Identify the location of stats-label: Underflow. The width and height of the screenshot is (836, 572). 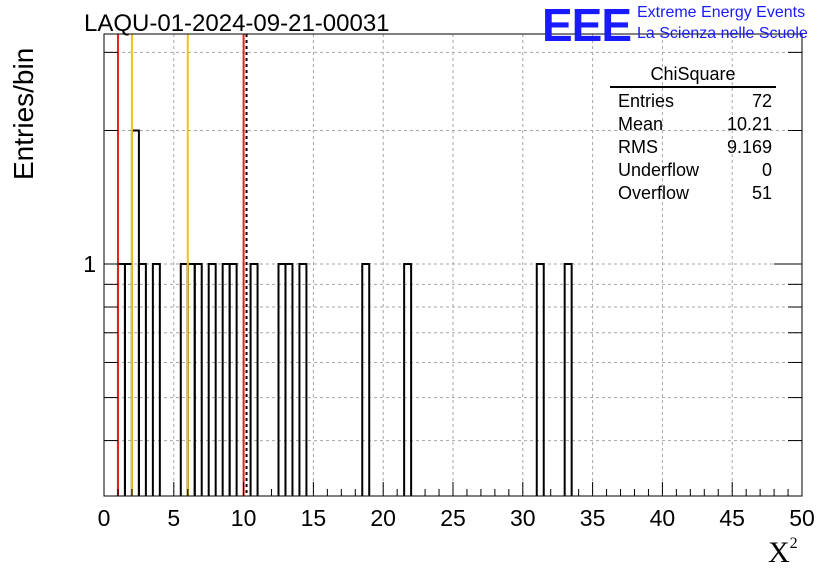
(659, 170).